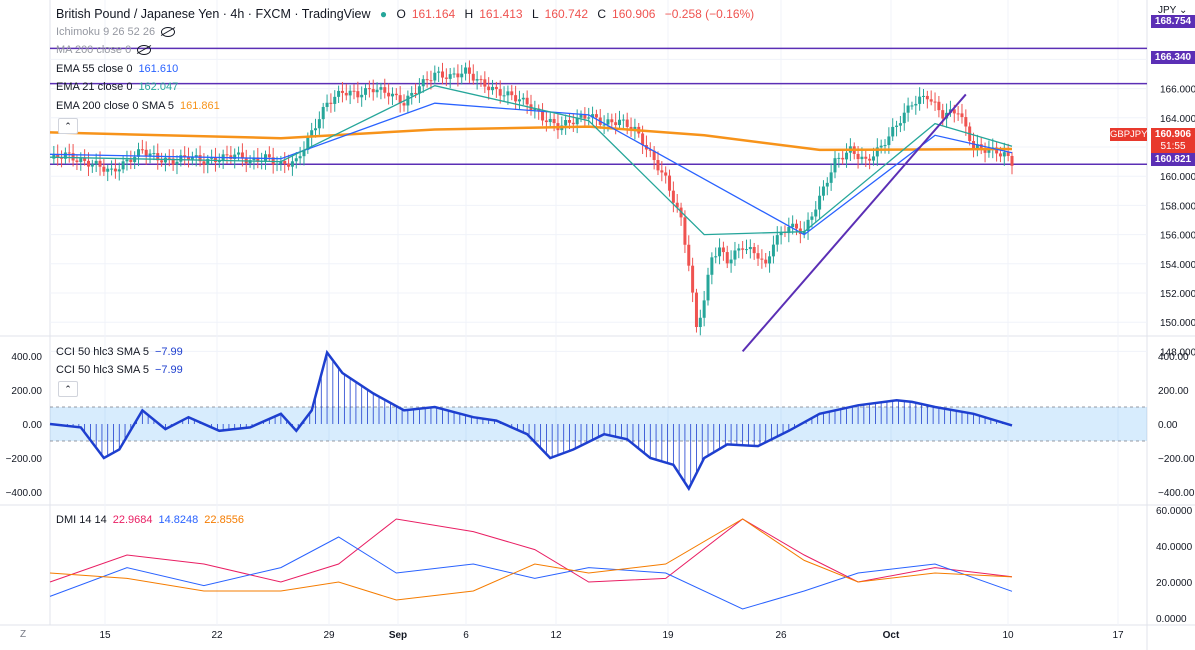 The image size is (1195, 650). Describe the element at coordinates (102, 352) in the screenshot. I see `cci1-label: CCI 50 hlc3 SMA 5` at that location.